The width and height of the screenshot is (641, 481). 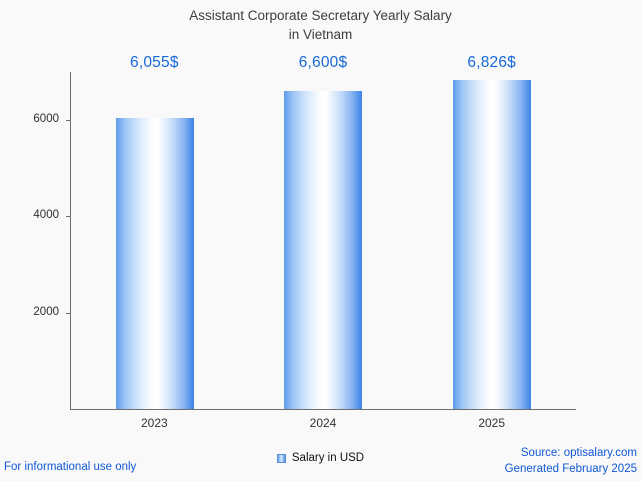 I want to click on value-label-2024: 6,600$, so click(x=323, y=62).